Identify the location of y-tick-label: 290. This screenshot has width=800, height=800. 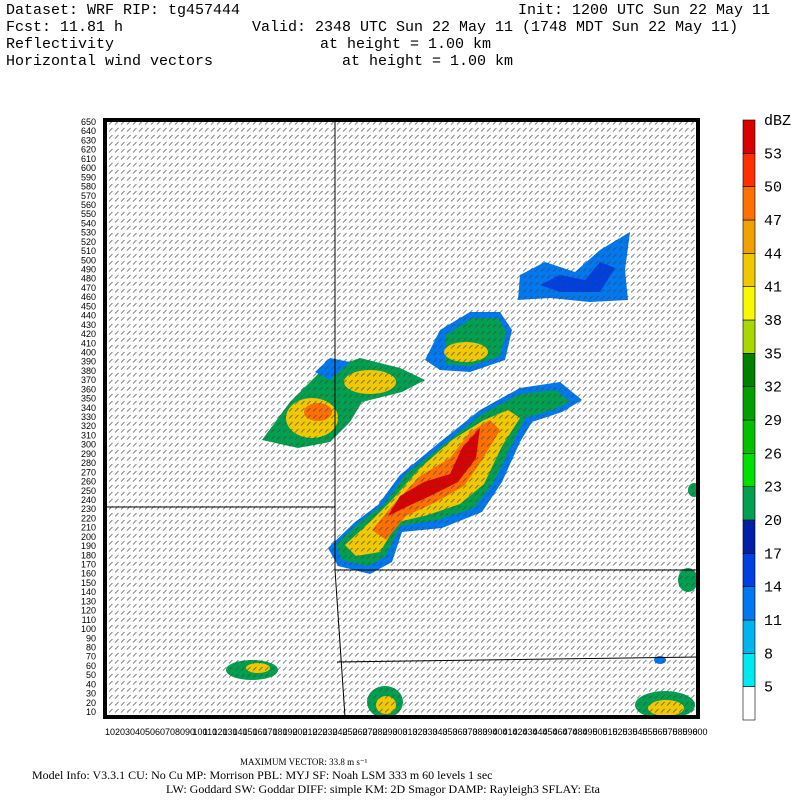
(88, 454).